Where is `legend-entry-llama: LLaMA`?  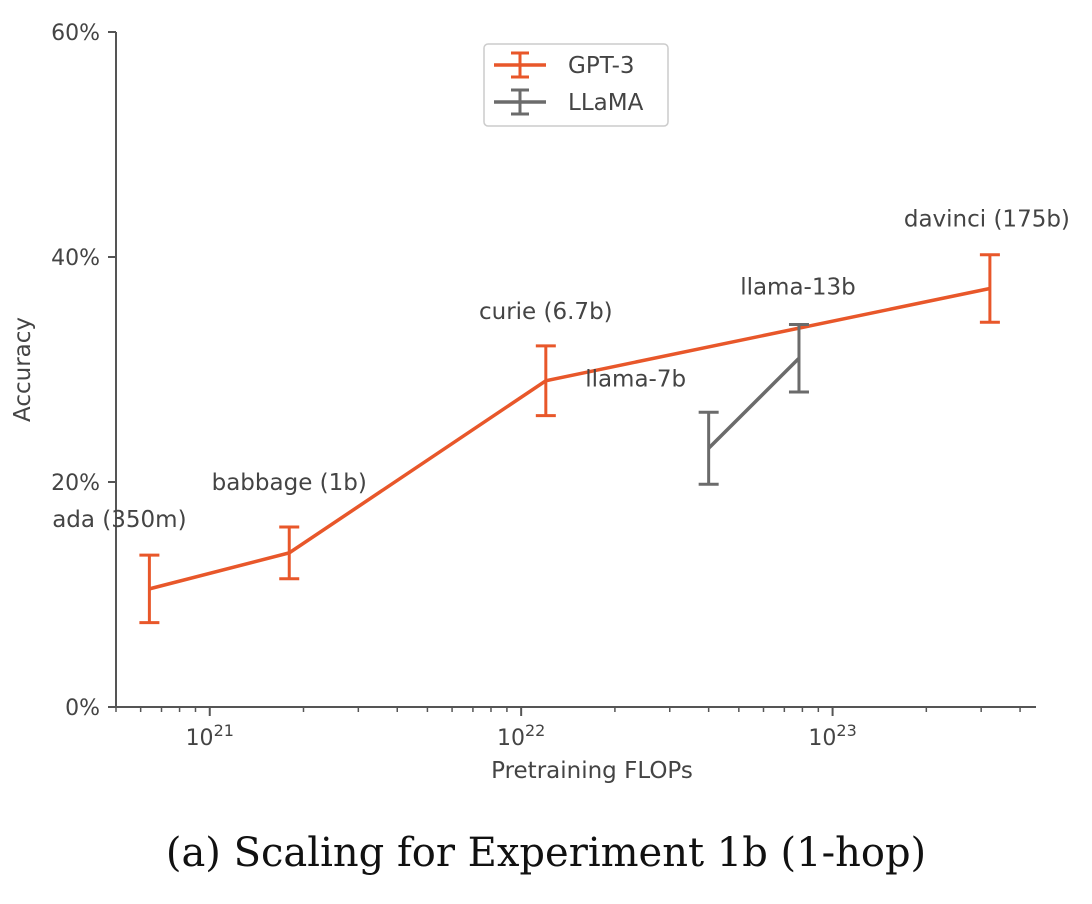 legend-entry-llama: LLaMA is located at coordinates (569, 102).